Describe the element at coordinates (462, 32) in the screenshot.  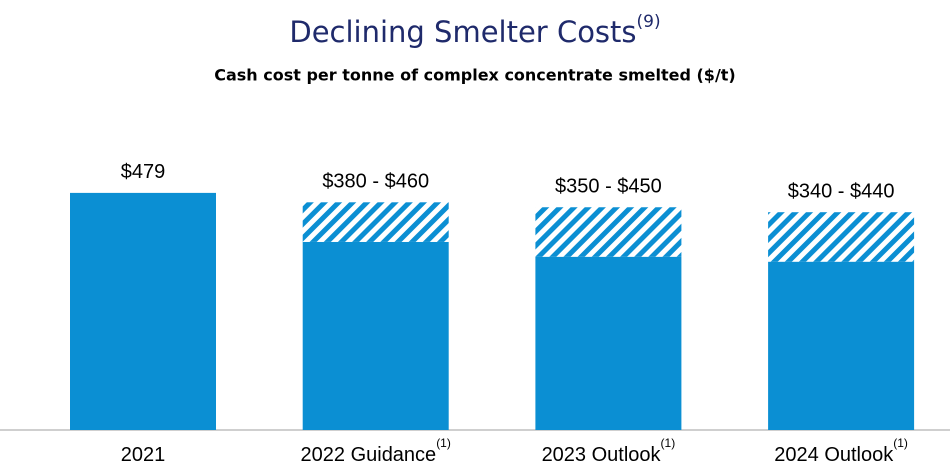
I see `title-text: Declining Smelter Costs` at that location.